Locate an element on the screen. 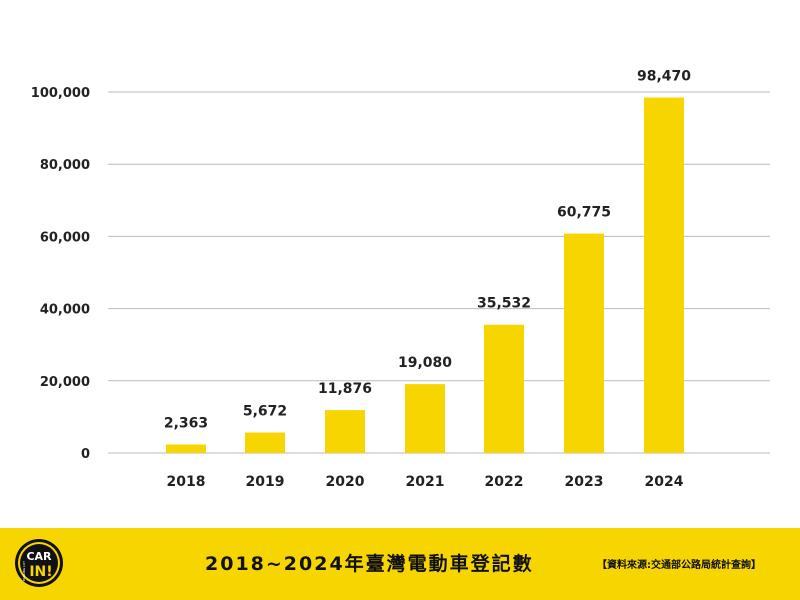  svg-text: PARKING LOT is located at coordinates (24, 571).